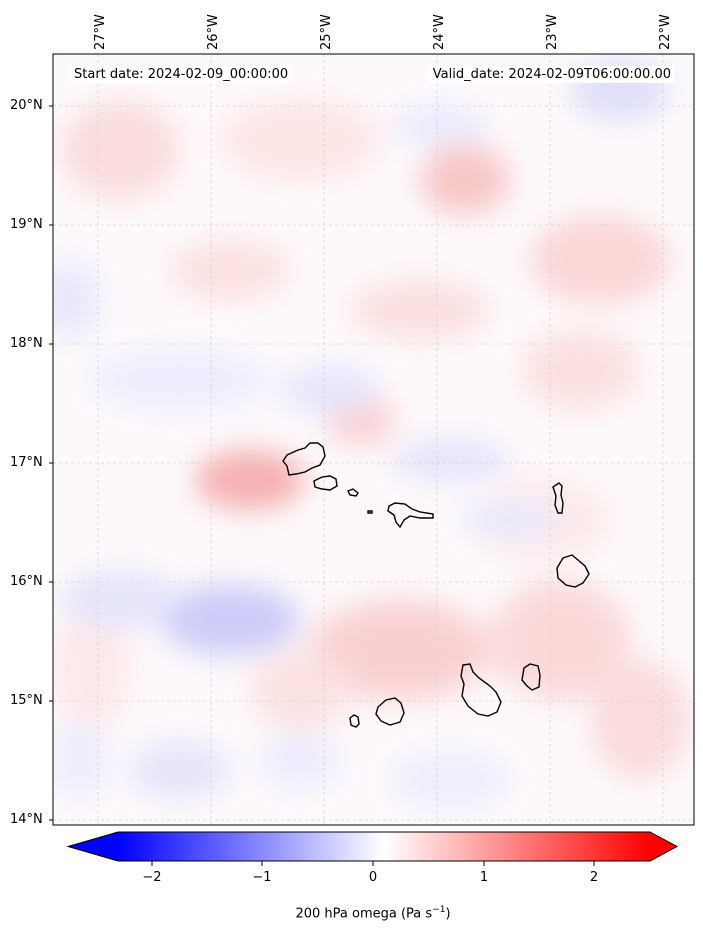 The height and width of the screenshot is (936, 703). Describe the element at coordinates (213, 32) in the screenshot. I see `lon-label: 26°W` at that location.